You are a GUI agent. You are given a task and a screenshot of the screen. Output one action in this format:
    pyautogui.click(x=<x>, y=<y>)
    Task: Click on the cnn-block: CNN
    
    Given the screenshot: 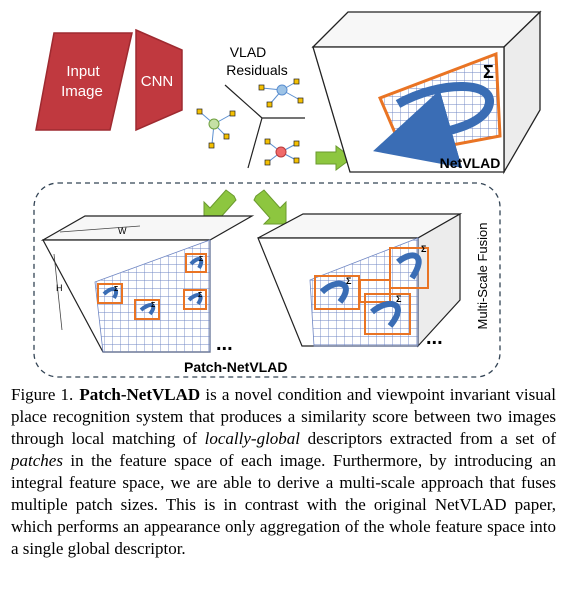 What is the action you would take?
    pyautogui.click(x=159, y=80)
    